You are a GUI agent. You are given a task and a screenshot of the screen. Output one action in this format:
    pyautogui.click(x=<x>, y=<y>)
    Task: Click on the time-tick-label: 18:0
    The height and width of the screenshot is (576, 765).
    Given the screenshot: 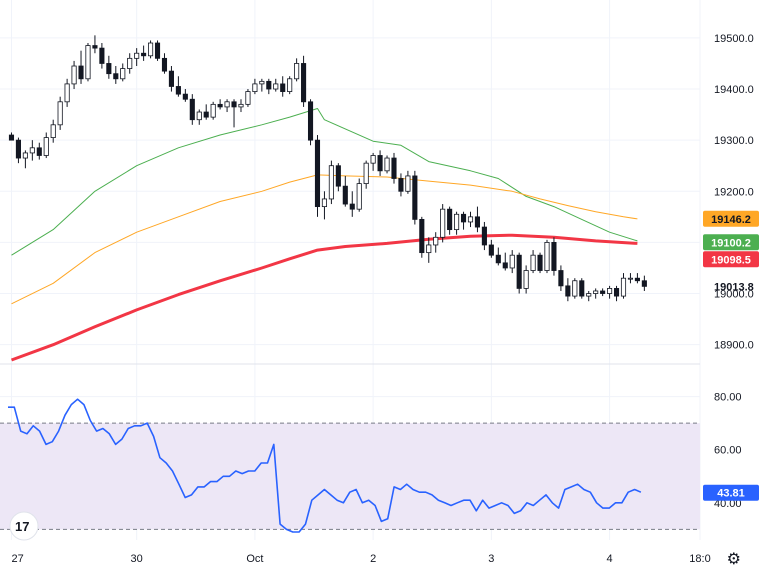 What is the action you would take?
    pyautogui.click(x=699, y=559)
    